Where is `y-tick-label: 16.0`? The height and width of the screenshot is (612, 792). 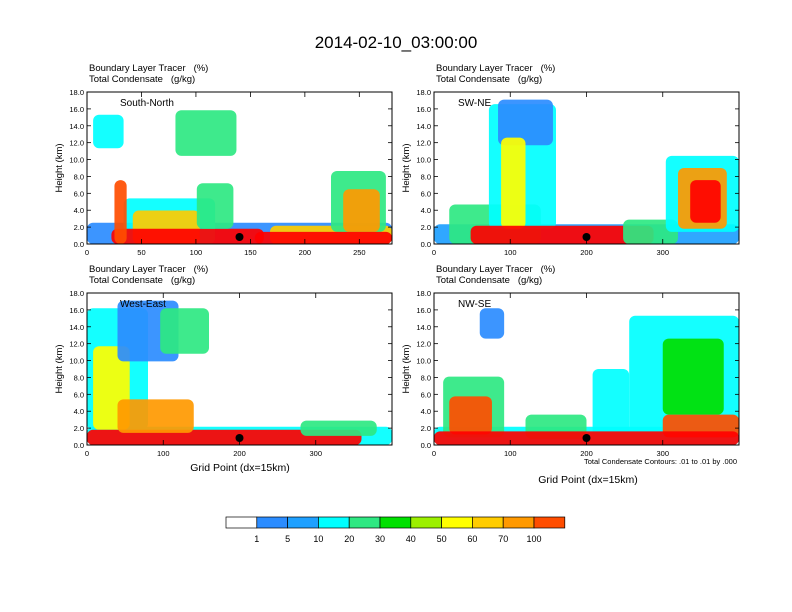 y-tick-label: 16.0 is located at coordinates (76, 310).